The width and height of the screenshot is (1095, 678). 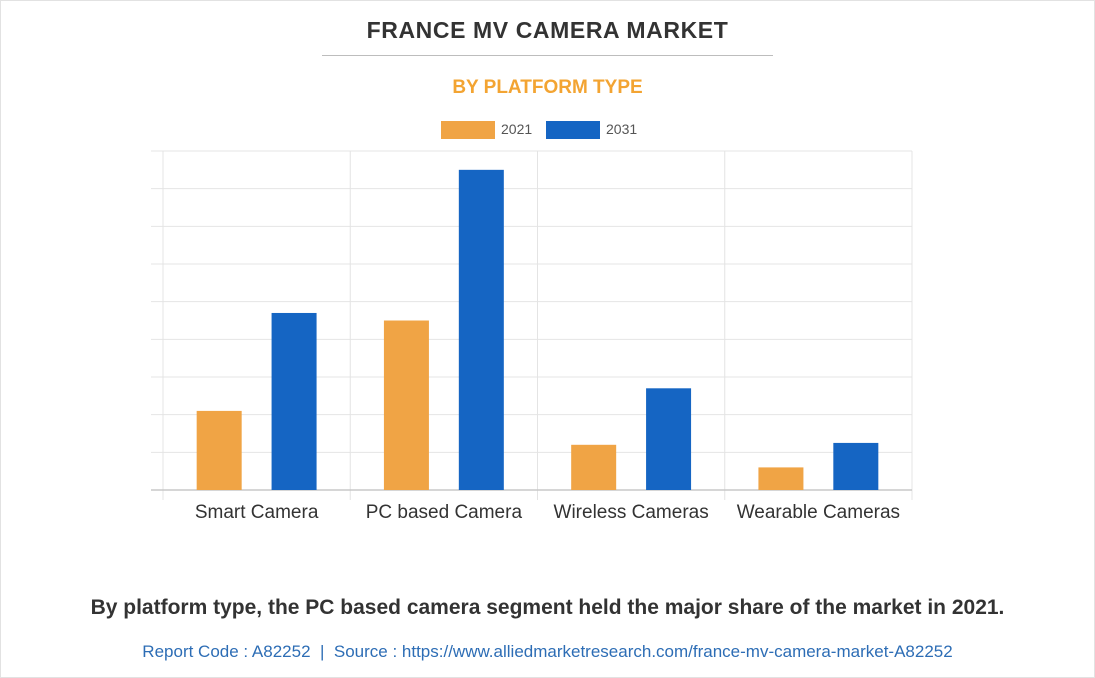 I want to click on x-tick-label: Smart Camera, so click(x=257, y=512).